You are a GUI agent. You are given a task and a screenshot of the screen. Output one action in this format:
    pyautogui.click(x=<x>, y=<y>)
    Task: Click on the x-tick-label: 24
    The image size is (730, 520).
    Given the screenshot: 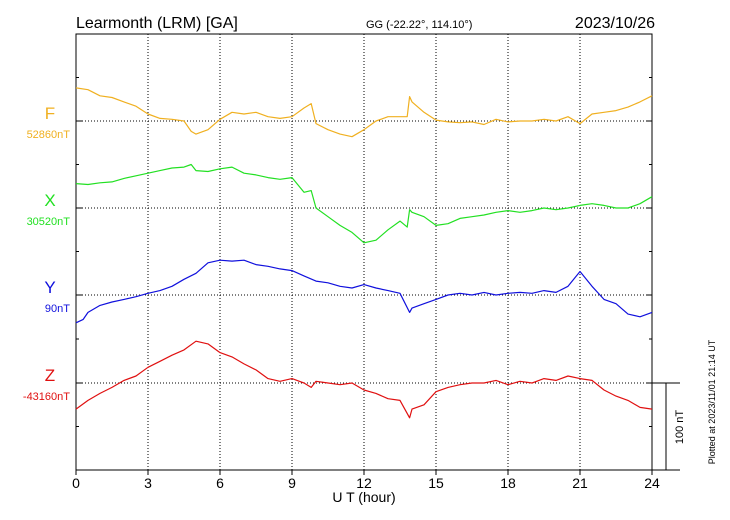 What is the action you would take?
    pyautogui.click(x=652, y=483)
    